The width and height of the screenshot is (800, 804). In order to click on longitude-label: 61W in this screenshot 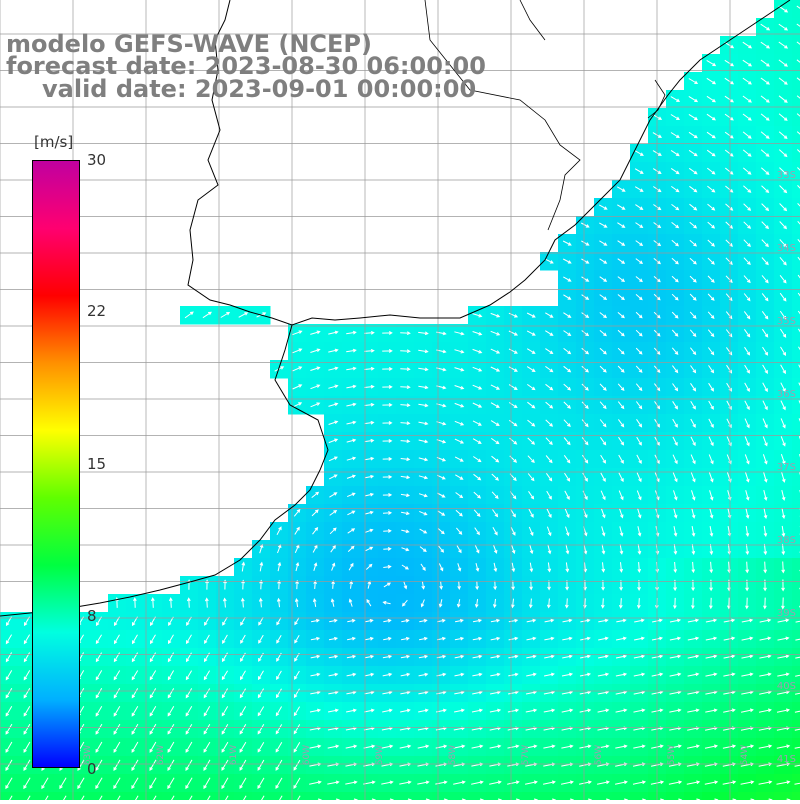, I will do `click(234, 755)`.